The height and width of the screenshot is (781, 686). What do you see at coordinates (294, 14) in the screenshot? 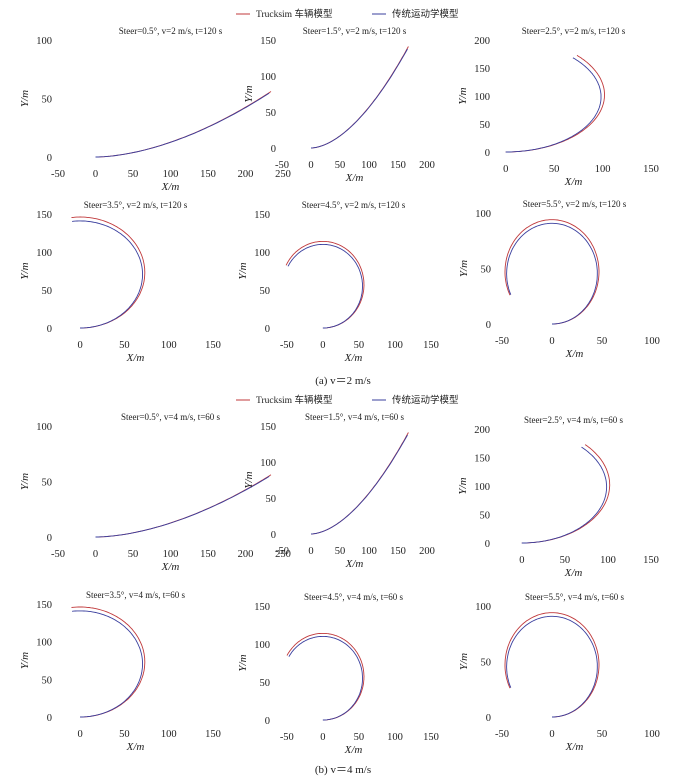
I see `legend-label: Trucksim 车辆模型` at bounding box center [294, 14].